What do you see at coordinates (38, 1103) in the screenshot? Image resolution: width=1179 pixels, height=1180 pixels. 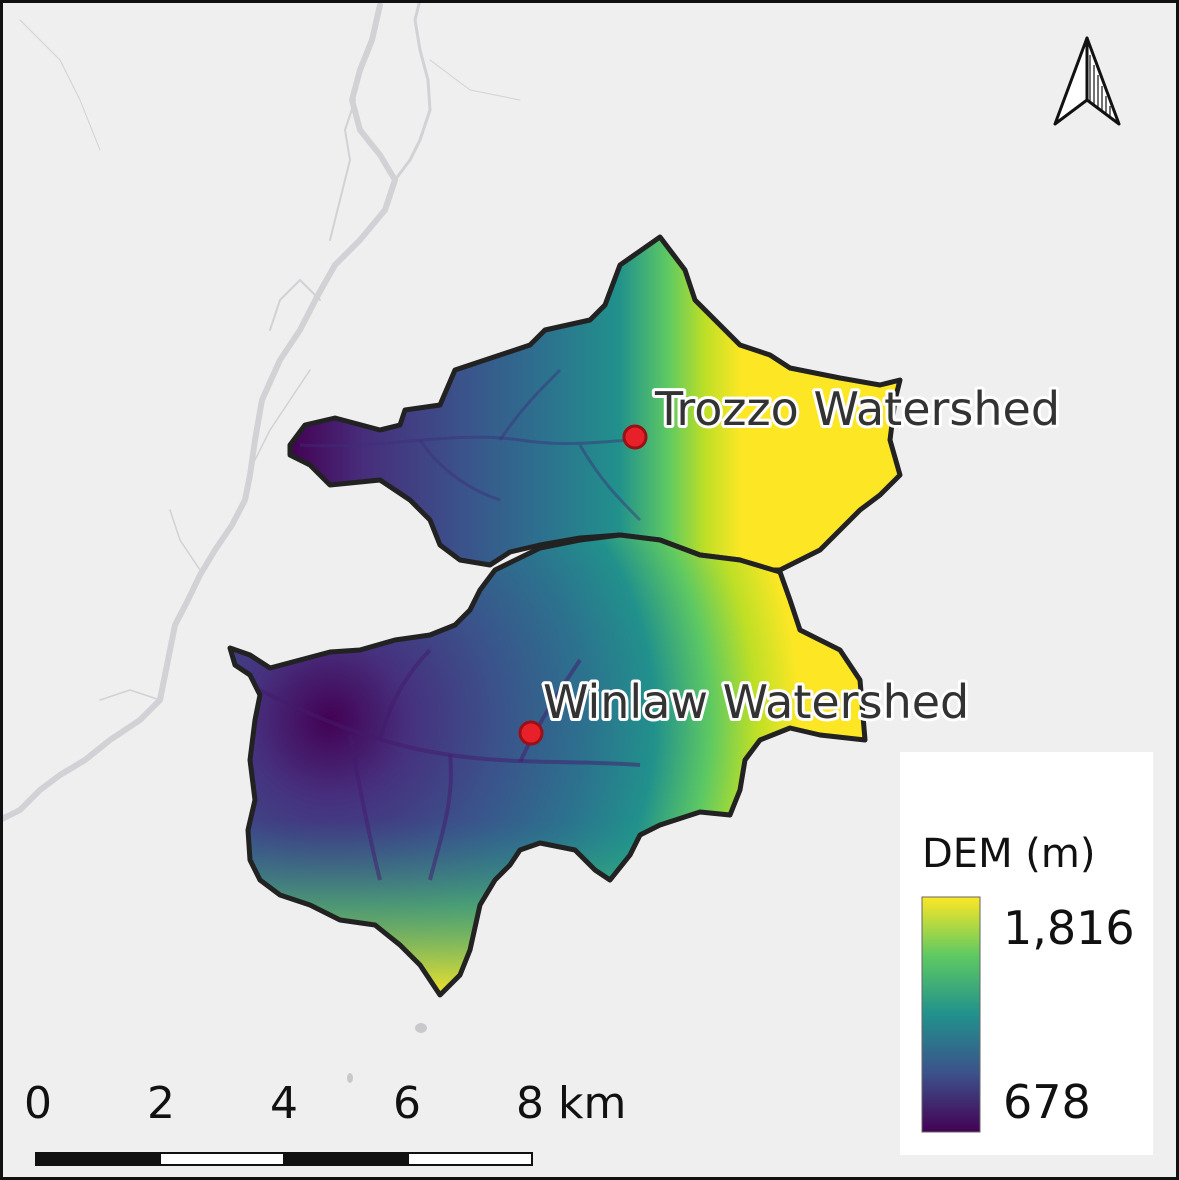 I see `scale-tick-label: 0` at bounding box center [38, 1103].